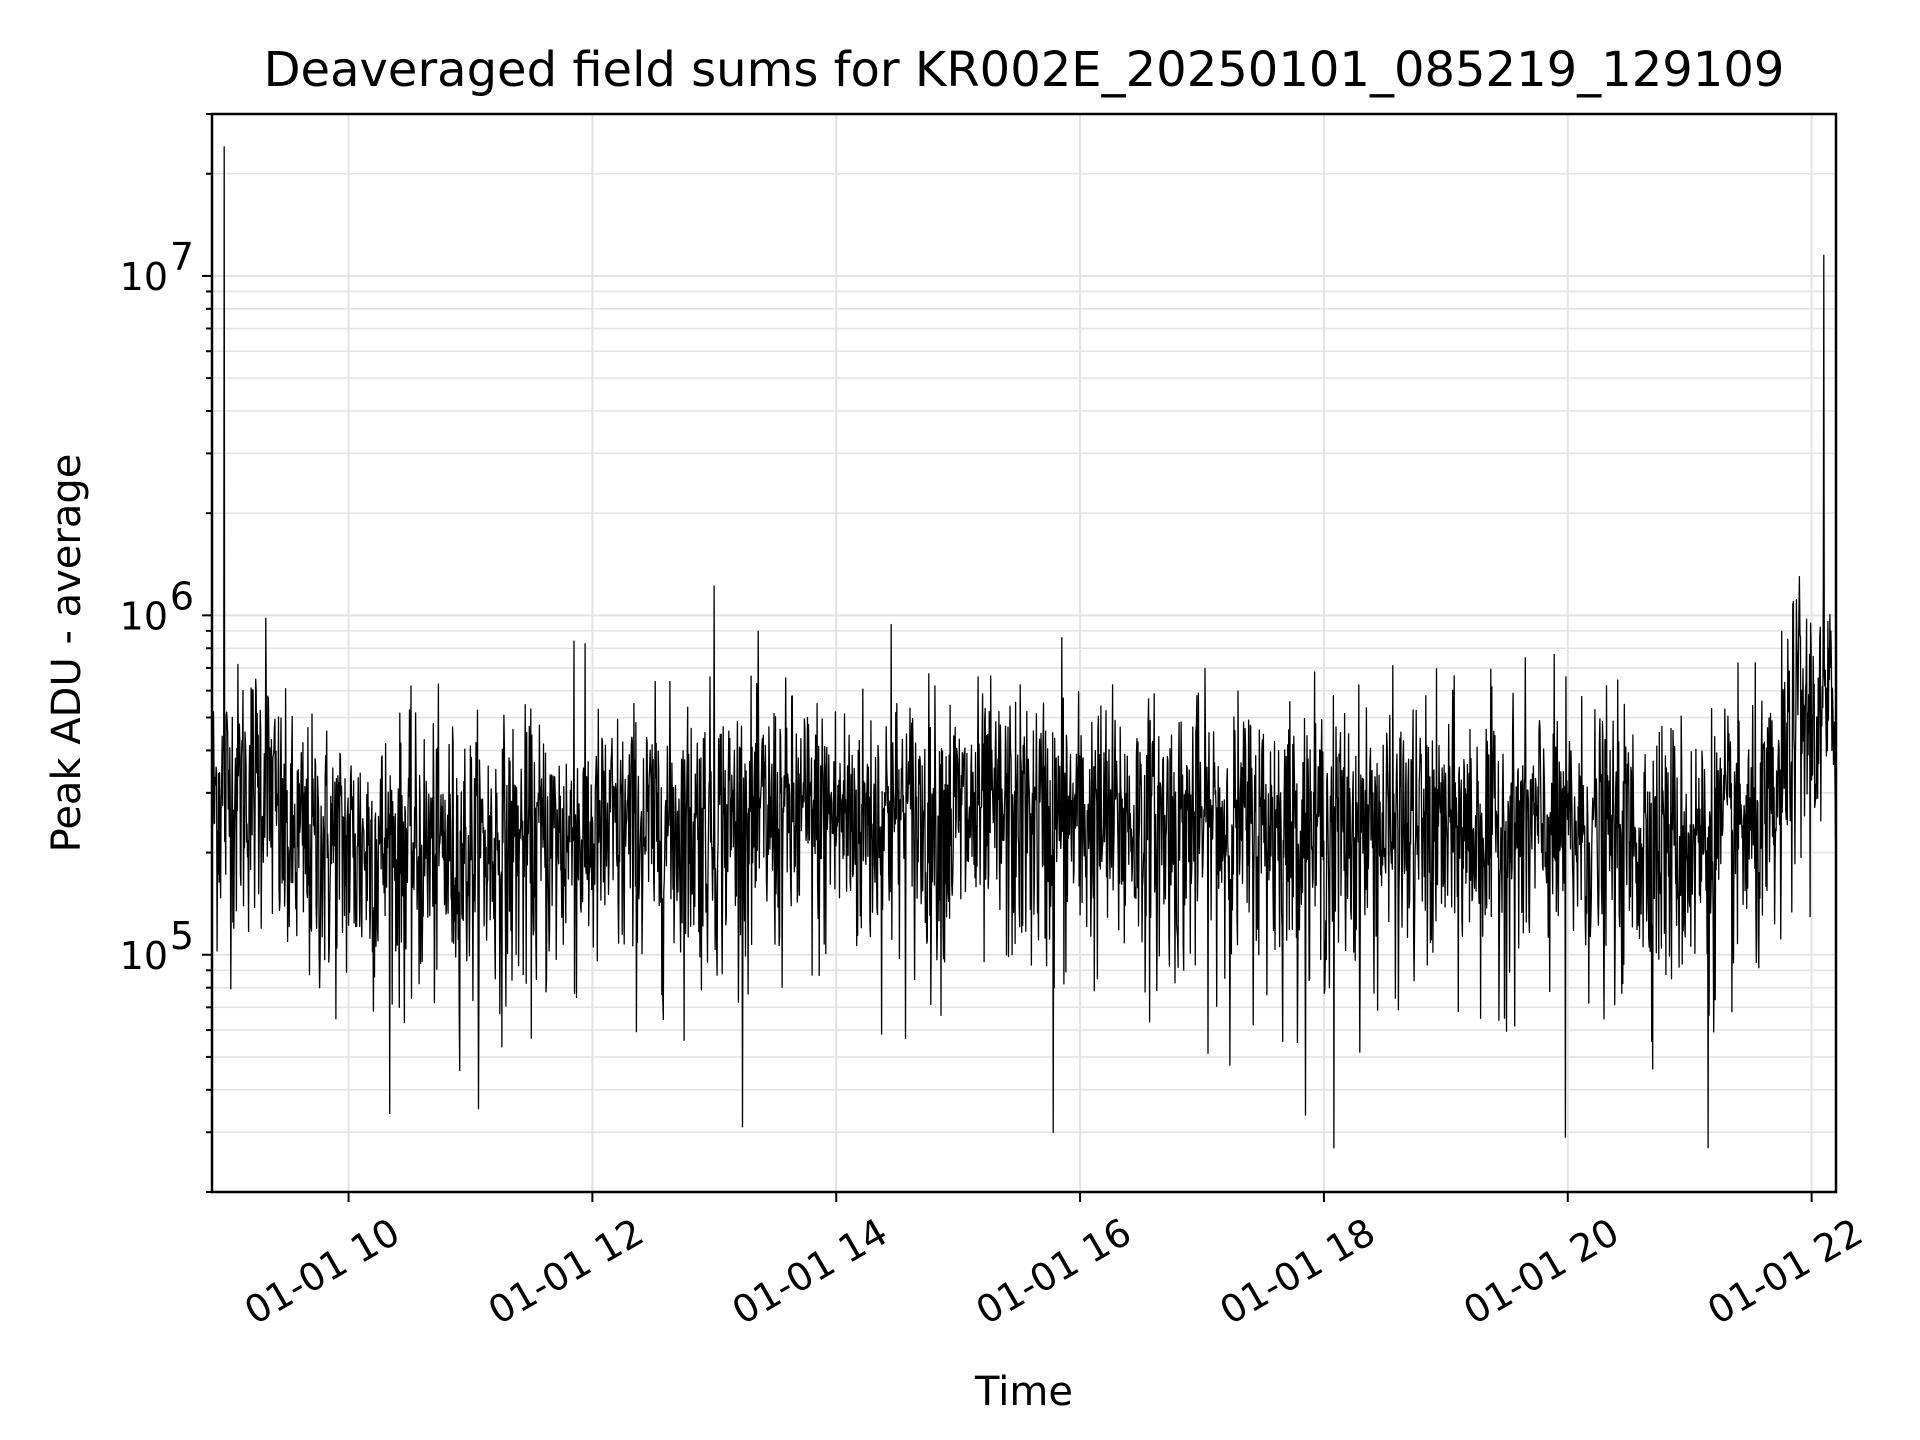 The width and height of the screenshot is (1920, 1440). Describe the element at coordinates (1785, 1272) in the screenshot. I see `x-tick-label: 01-01 22` at that location.